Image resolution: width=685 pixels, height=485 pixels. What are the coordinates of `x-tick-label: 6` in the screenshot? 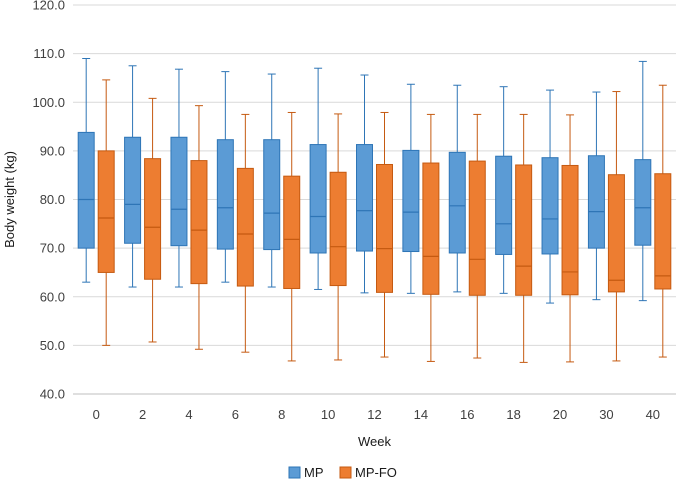 It's located at (235, 414).